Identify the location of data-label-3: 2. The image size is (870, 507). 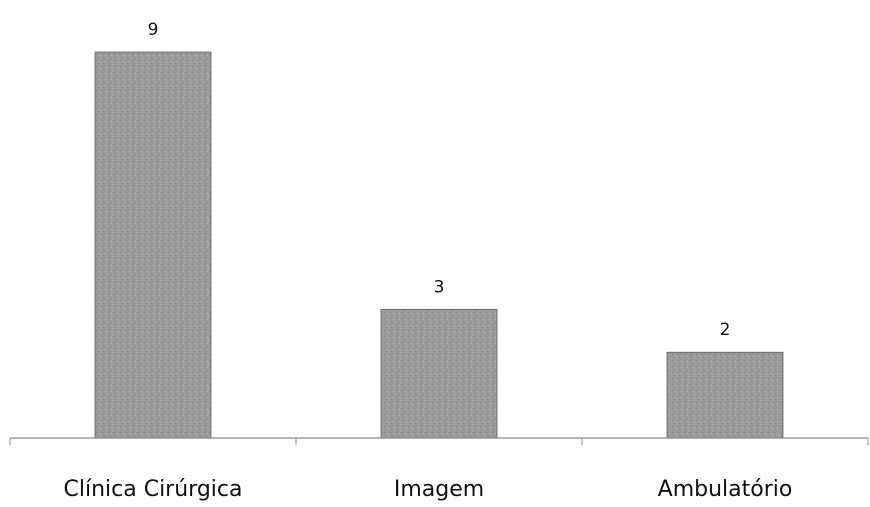
(725, 330).